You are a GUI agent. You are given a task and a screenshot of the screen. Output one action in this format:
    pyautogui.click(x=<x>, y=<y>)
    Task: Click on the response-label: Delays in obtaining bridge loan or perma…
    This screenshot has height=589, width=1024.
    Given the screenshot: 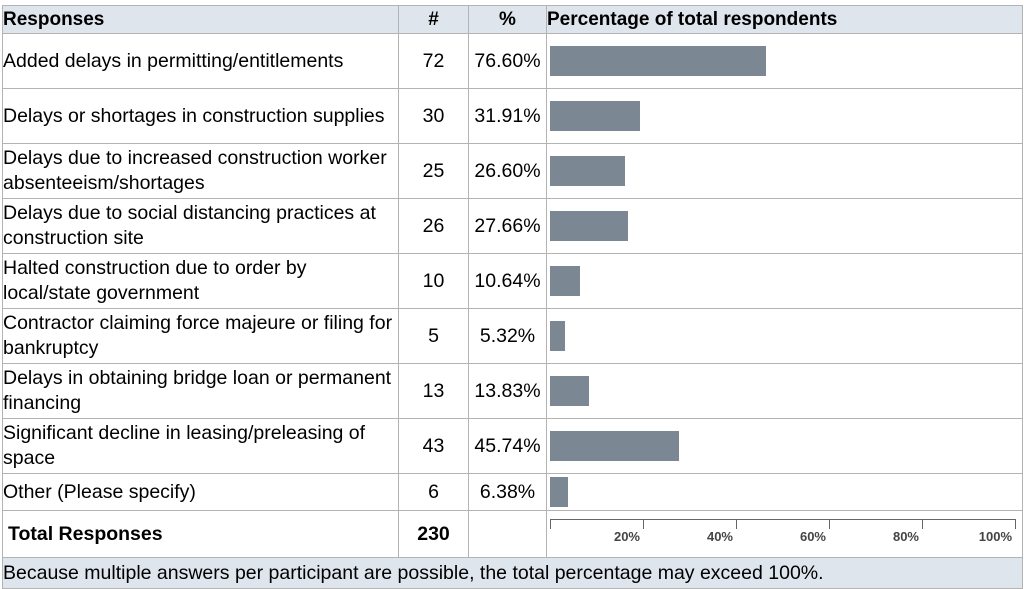 What is the action you would take?
    pyautogui.click(x=200, y=391)
    